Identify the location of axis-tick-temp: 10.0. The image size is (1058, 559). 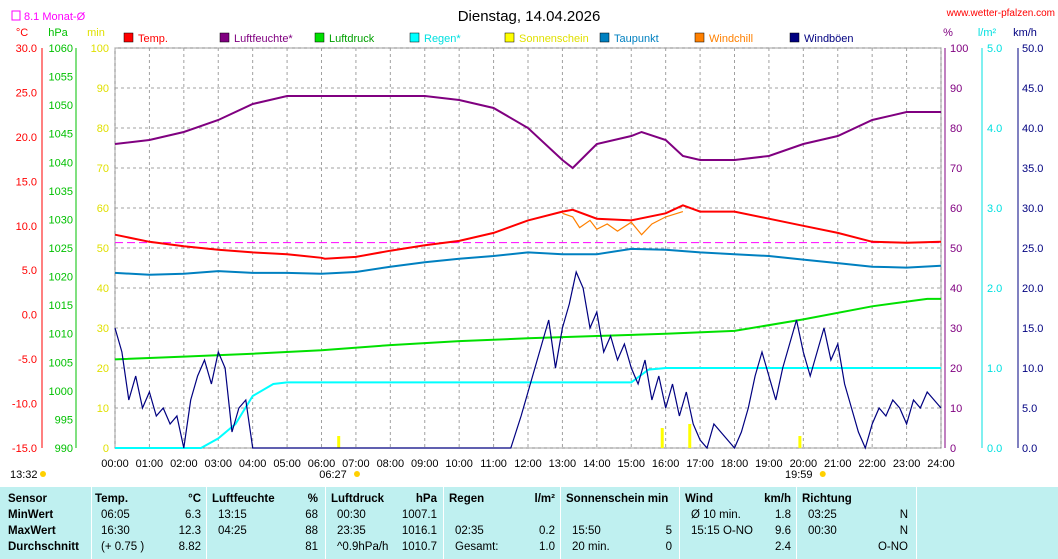
(26, 227).